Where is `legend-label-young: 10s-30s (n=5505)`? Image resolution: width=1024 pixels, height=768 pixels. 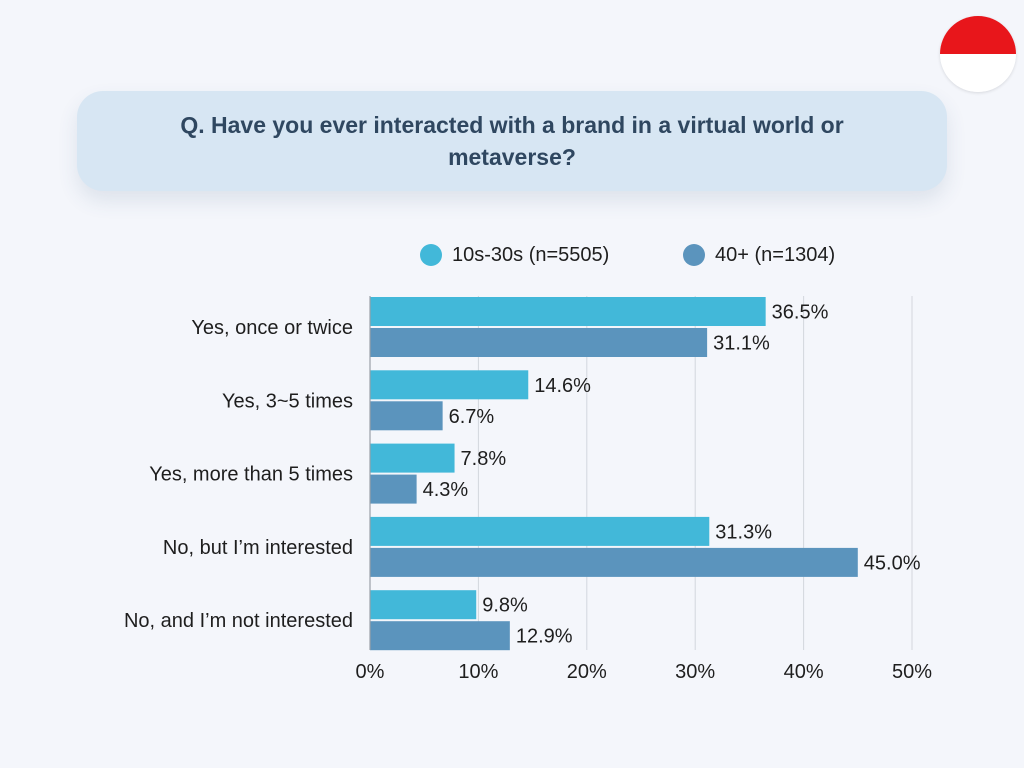
legend-label-young: 10s-30s (n=5505) is located at coordinates (531, 254).